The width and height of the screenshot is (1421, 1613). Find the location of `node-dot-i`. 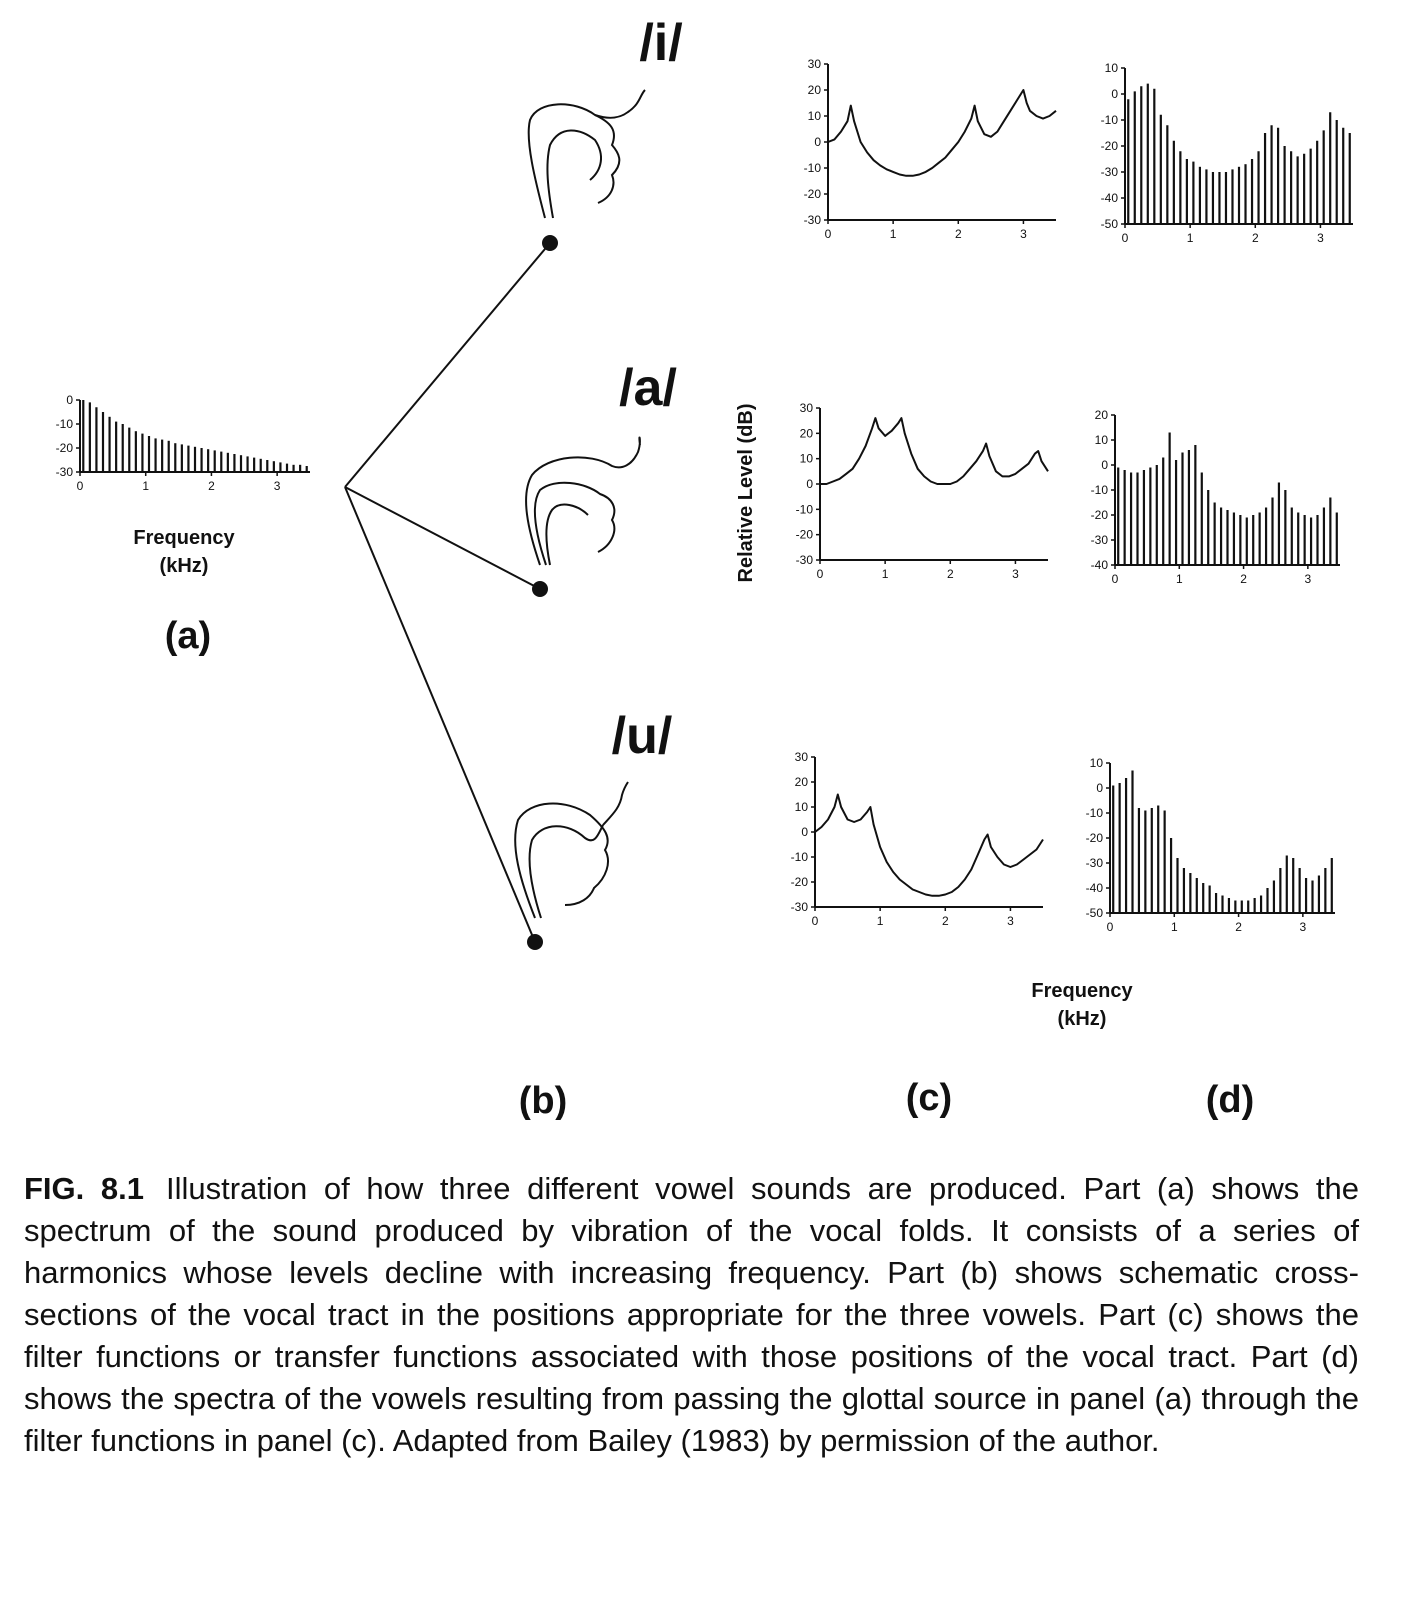

node-dot-i is located at coordinates (550, 243).